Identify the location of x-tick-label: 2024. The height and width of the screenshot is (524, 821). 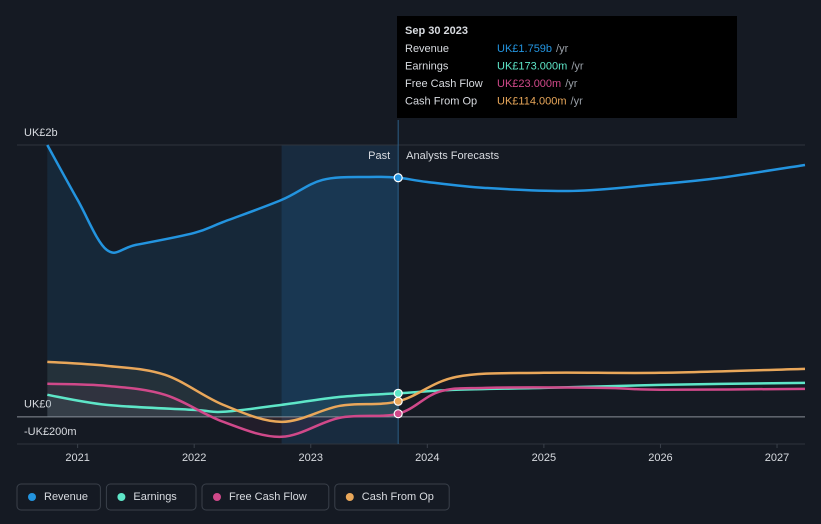
(427, 458).